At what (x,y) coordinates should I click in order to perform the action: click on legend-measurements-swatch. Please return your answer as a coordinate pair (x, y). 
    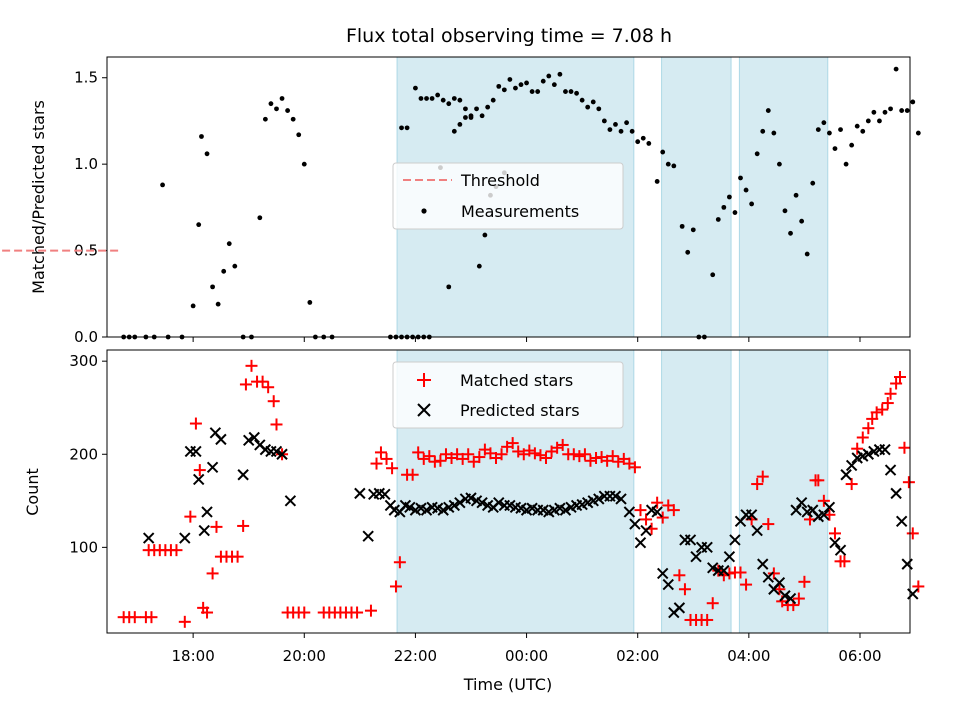
    Looking at the image, I should click on (424, 211).